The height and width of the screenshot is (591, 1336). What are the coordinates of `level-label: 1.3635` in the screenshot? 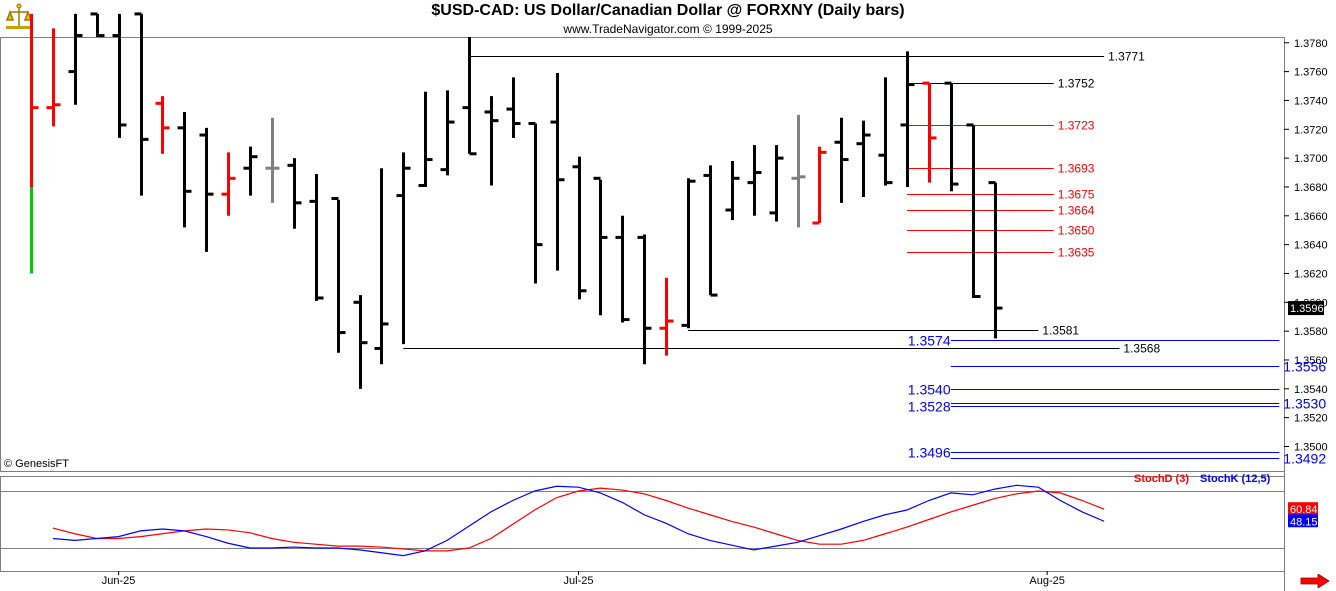 It's located at (1076, 253).